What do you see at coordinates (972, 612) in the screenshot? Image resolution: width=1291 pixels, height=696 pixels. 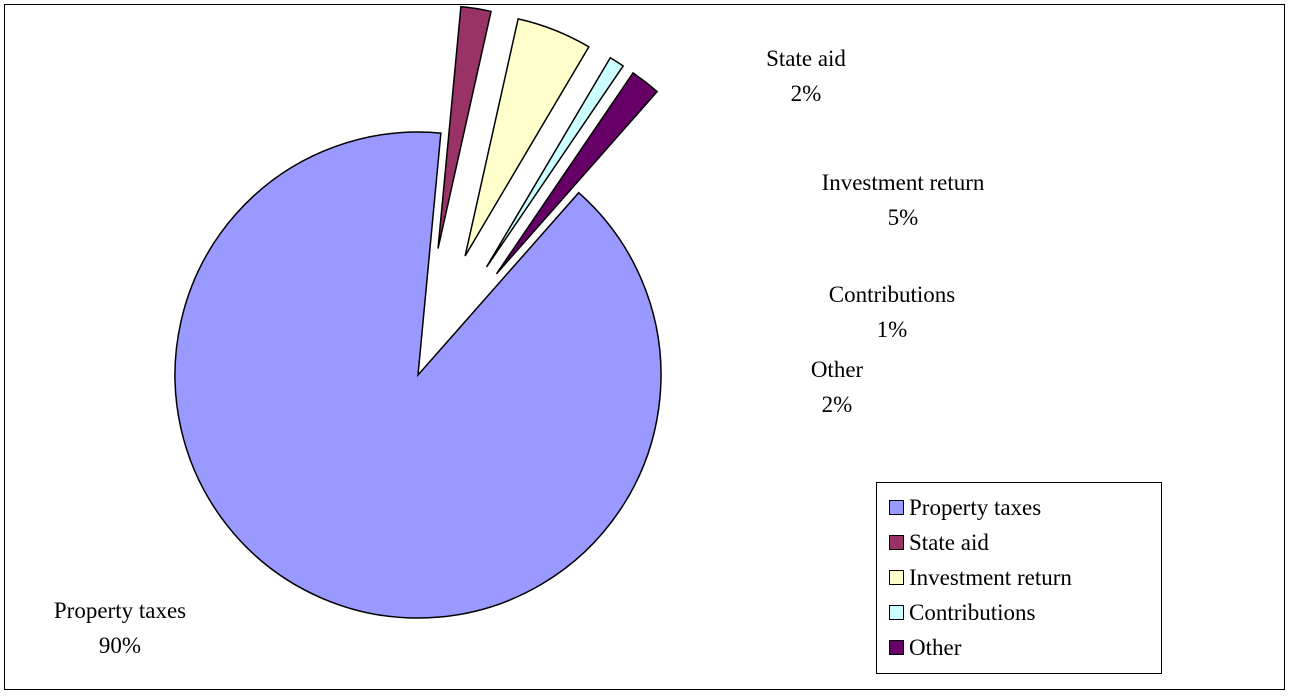 I see `legend-label: Contributions` at bounding box center [972, 612].